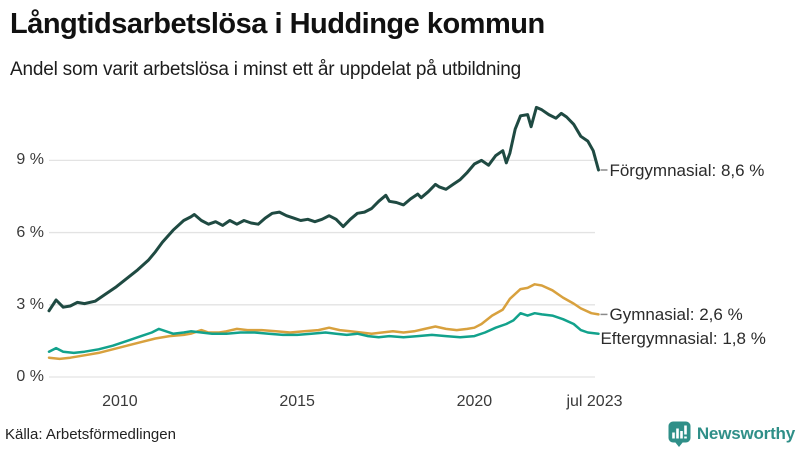 The image size is (800, 450). I want to click on y-axis-tick-9: 9 %, so click(30, 160).